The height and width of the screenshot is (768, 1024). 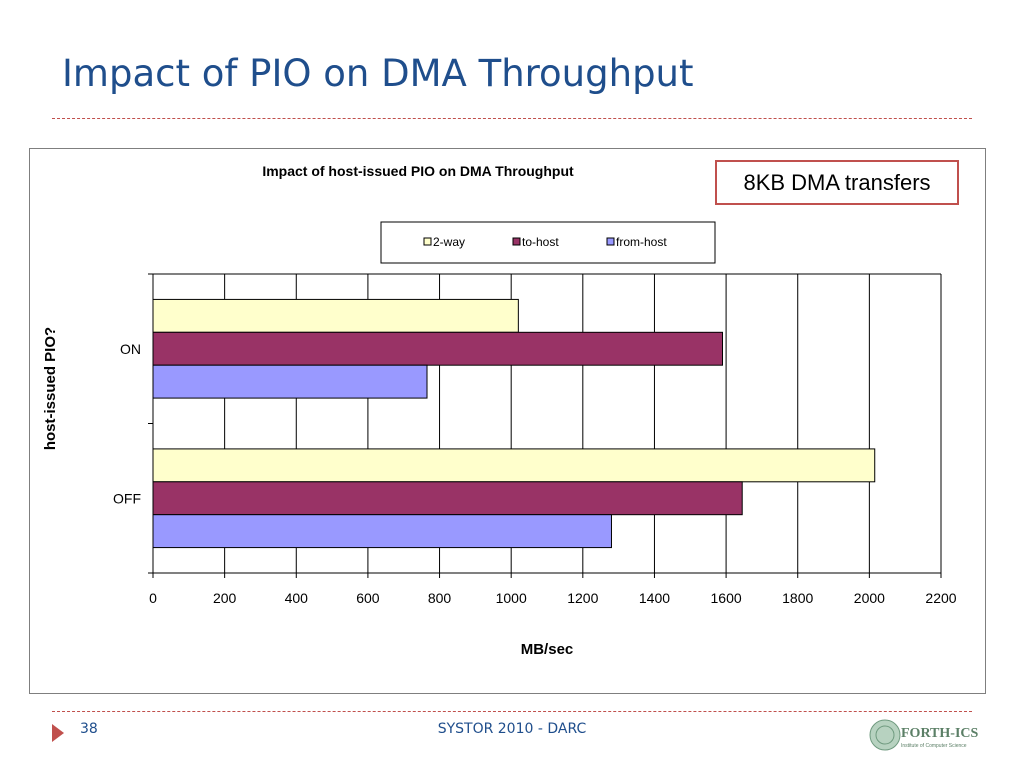 What do you see at coordinates (934, 746) in the screenshot?
I see `logo-subtext: Institute of Computer Science` at bounding box center [934, 746].